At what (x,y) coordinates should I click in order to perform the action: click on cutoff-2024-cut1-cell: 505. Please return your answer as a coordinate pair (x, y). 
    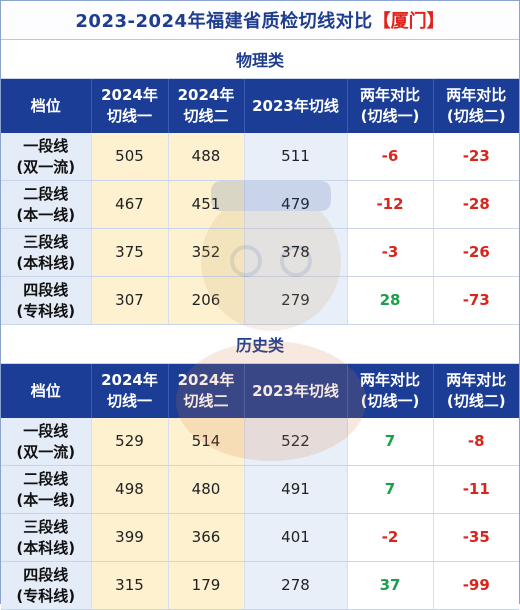
    Looking at the image, I should click on (130, 157).